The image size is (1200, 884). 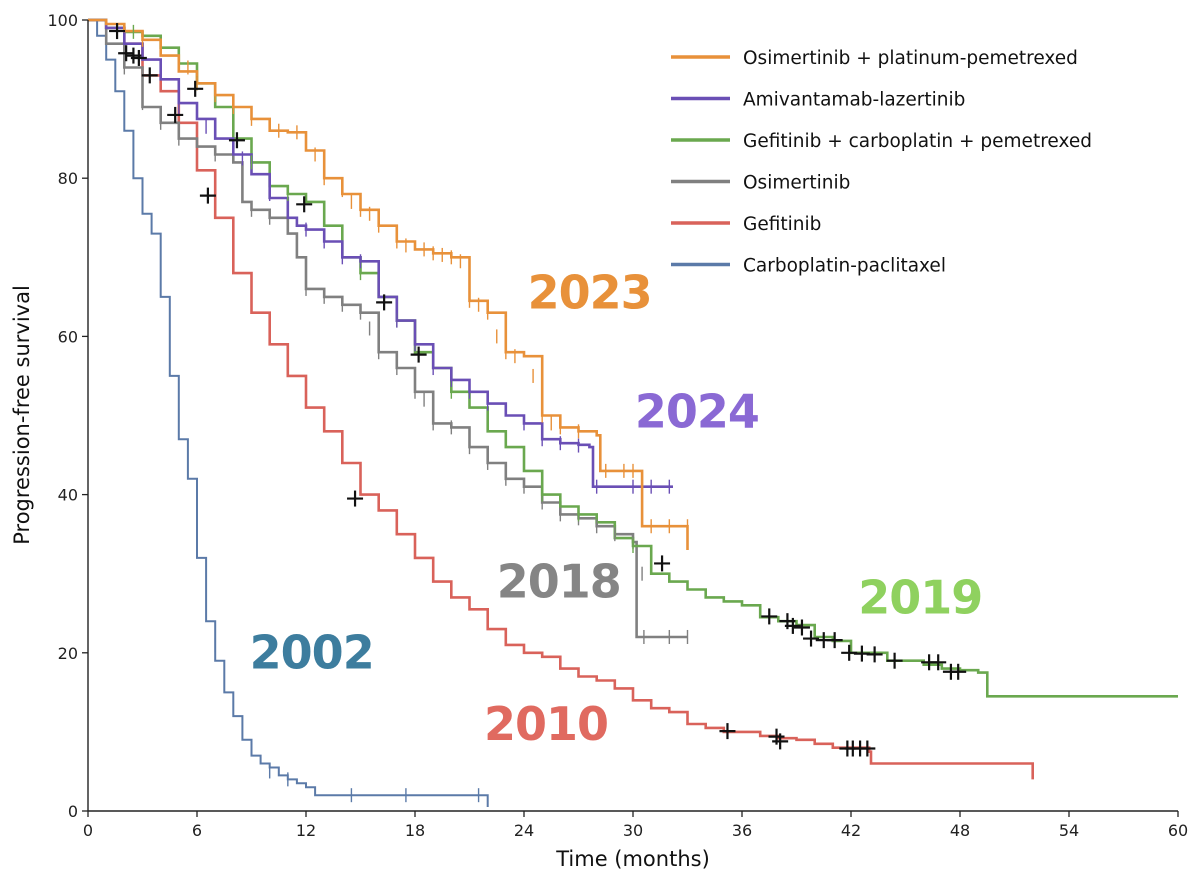 I want to click on x-tick-label: 6, so click(x=197, y=830).